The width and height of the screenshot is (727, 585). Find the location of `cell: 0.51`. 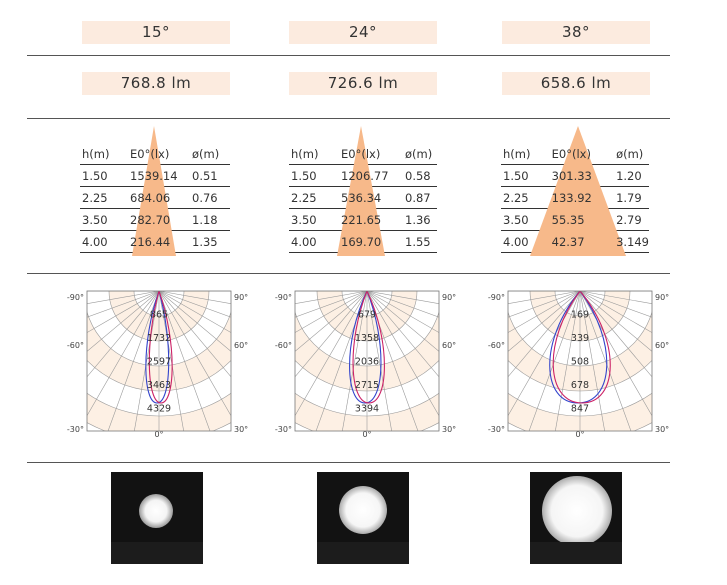

cell: 0.51 is located at coordinates (210, 175).